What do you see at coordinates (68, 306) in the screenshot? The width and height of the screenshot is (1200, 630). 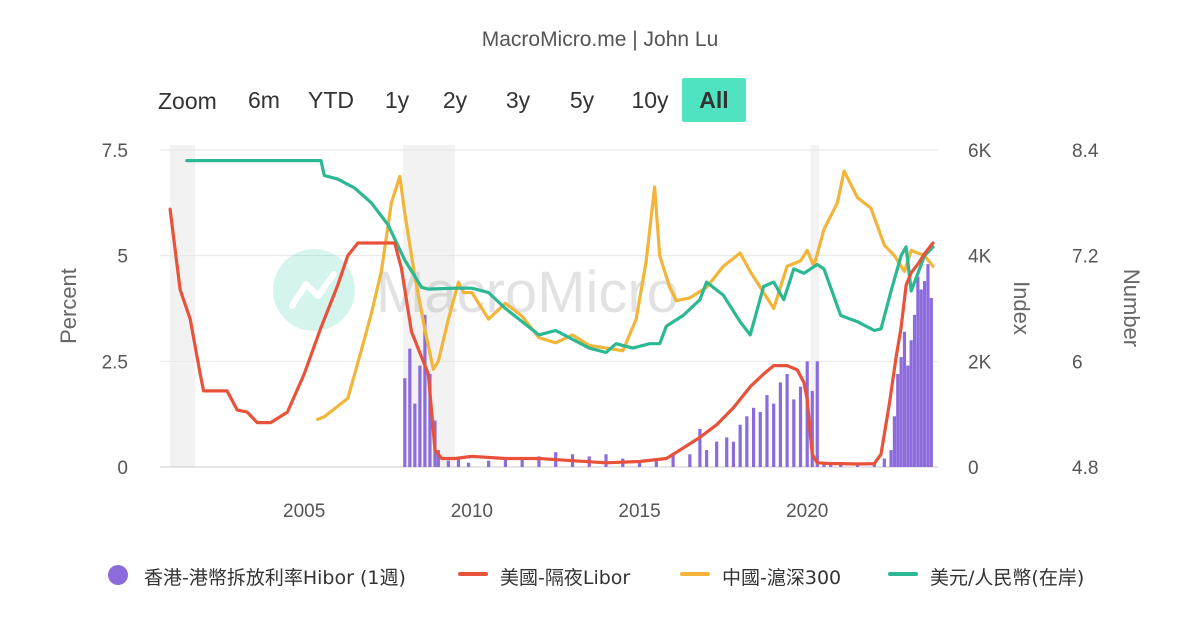 I see `y-axis-title-percent: Percent` at bounding box center [68, 306].